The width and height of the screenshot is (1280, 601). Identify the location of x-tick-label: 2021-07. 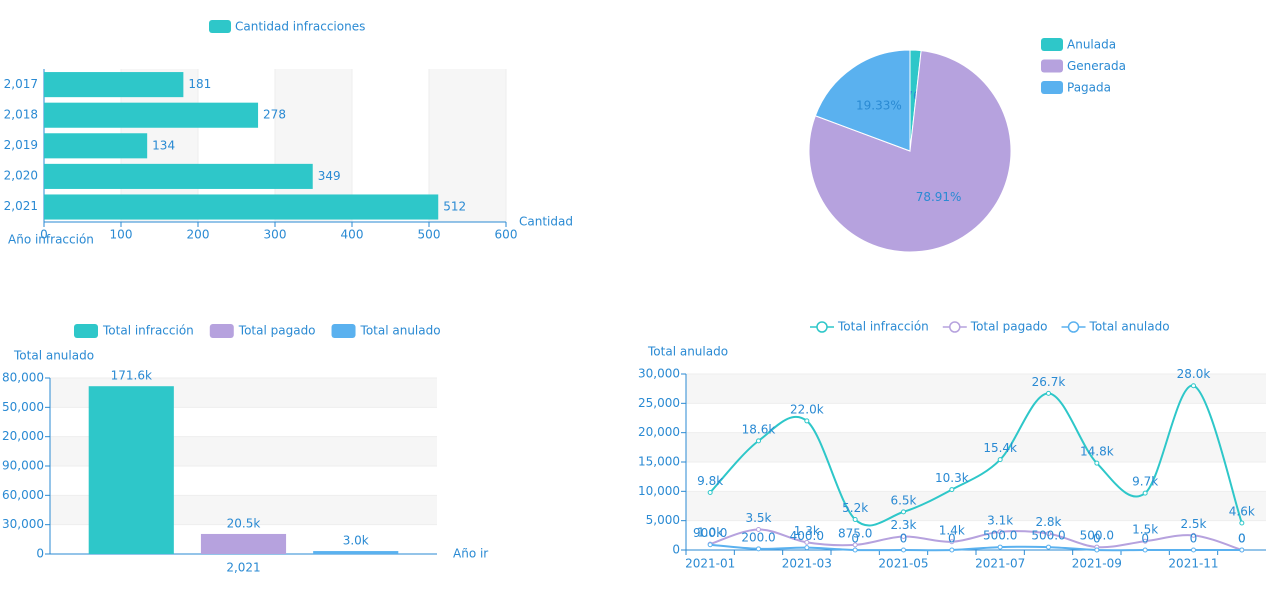
(1000, 564).